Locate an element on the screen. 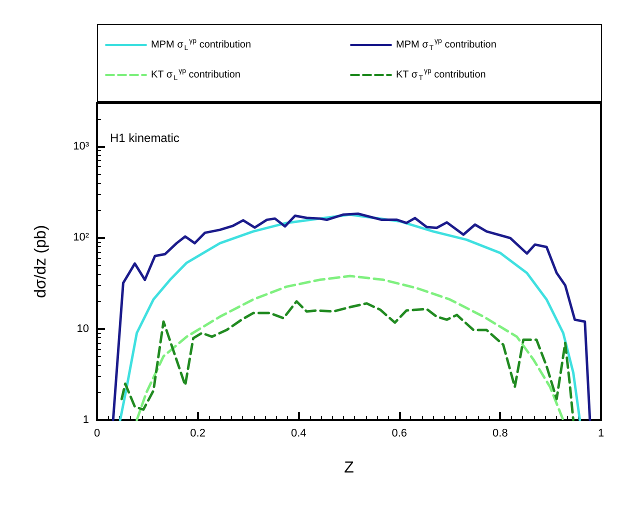  x-tick-label: 0.6 is located at coordinates (400, 434).